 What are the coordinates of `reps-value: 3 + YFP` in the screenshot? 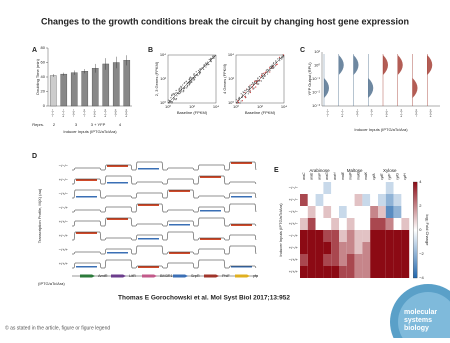 It's located at (98, 124).